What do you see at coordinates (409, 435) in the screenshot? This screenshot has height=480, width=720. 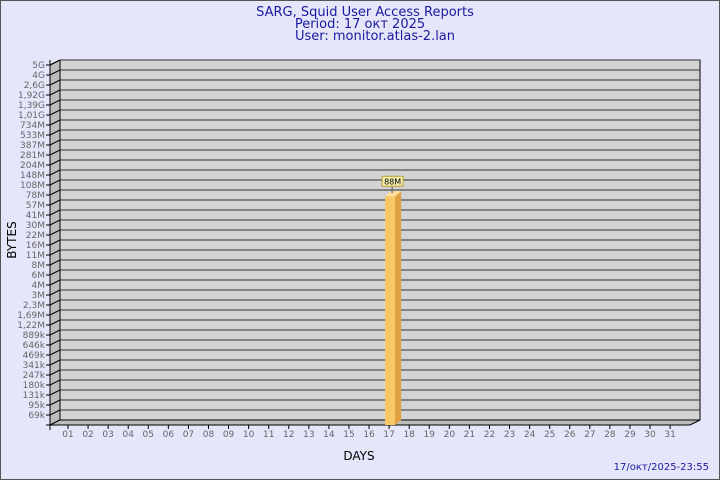 I see `x-tick-label: 18` at bounding box center [409, 435].